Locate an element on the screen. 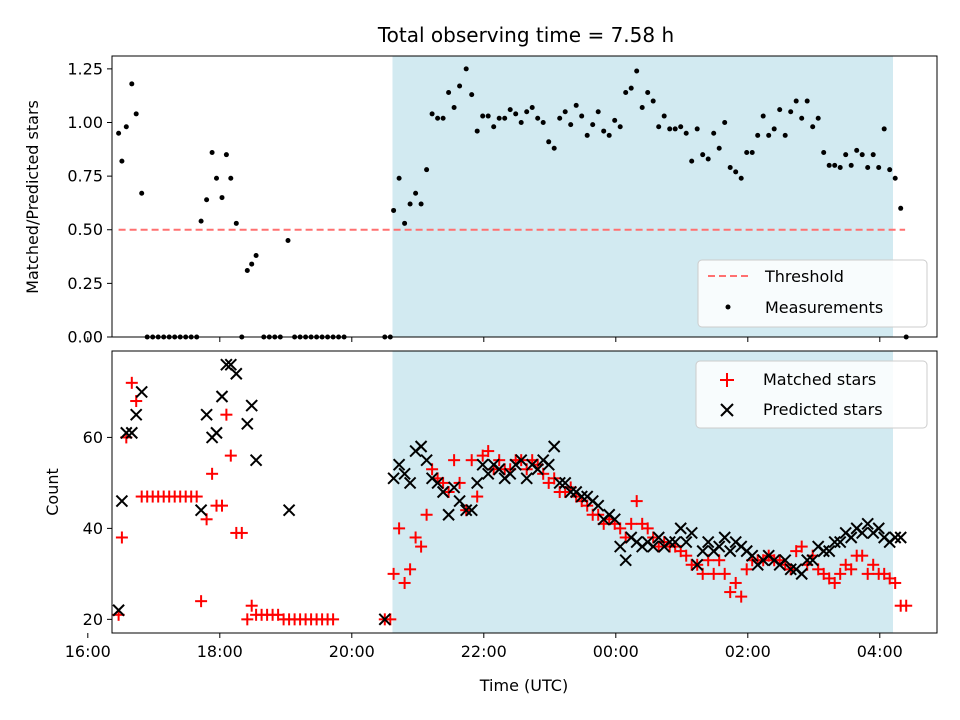 This screenshot has height=720, width=960. bottom-y-ticks: 20 40 60 is located at coordinates (97, 528).